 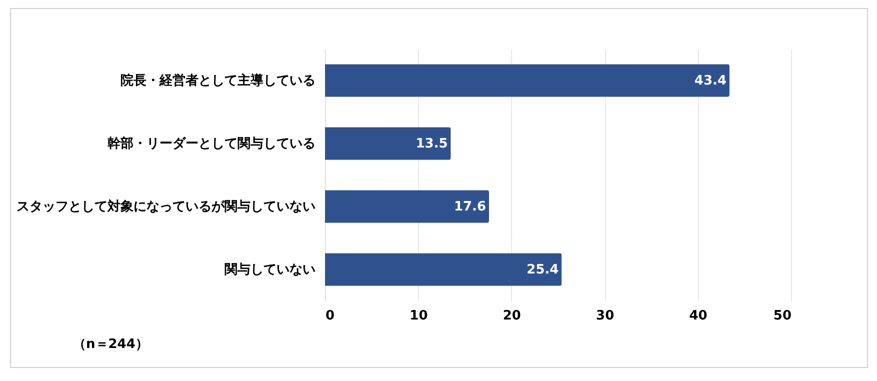 What do you see at coordinates (166, 206) in the screenshot?
I see `y-tick-label: スタッフとして対象になっているが関与していない` at bounding box center [166, 206].